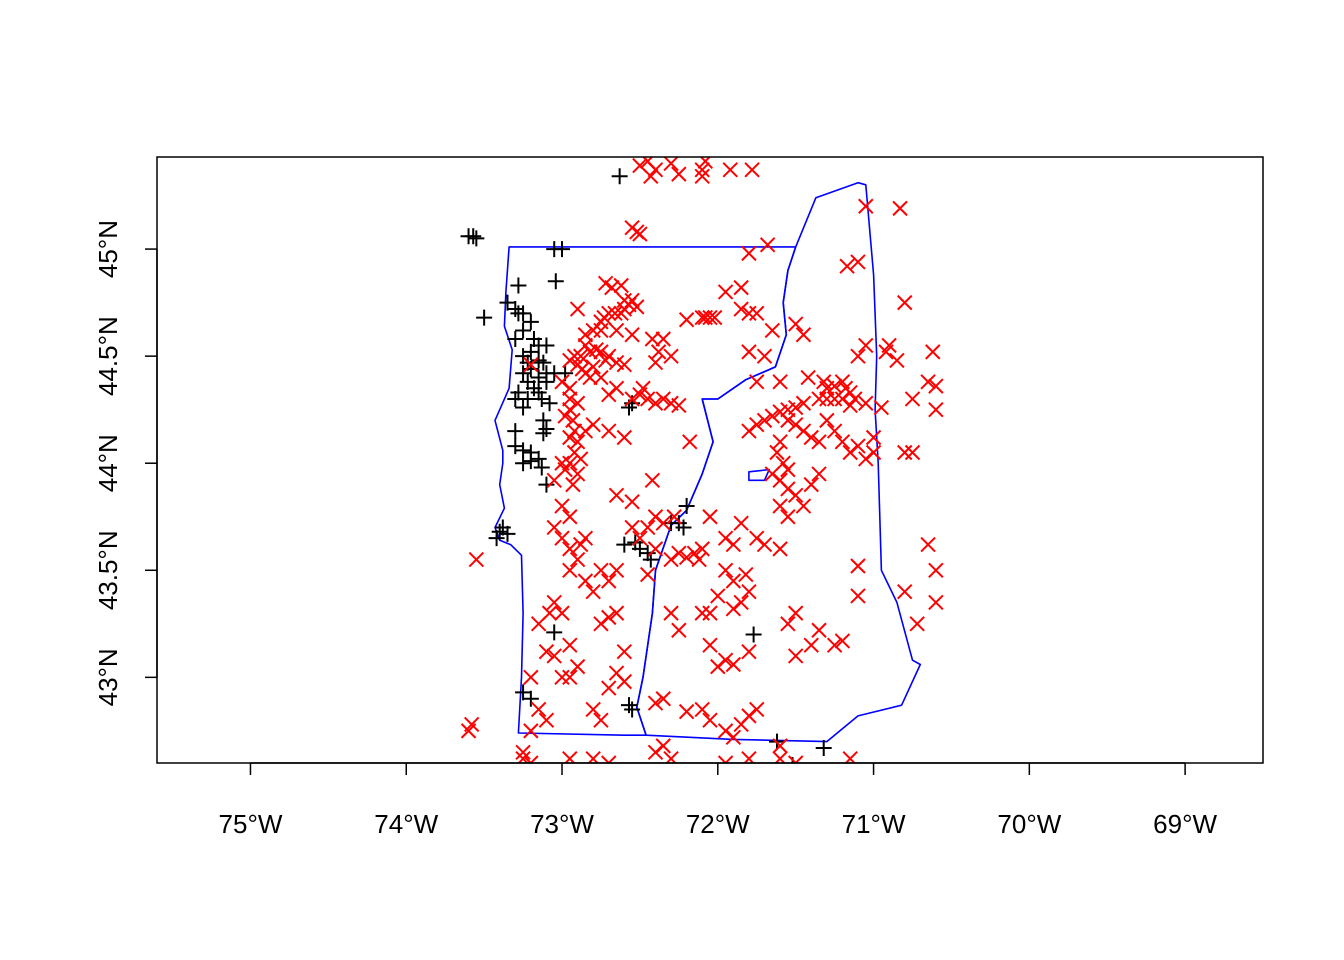 This screenshot has width=1344, height=960. Describe the element at coordinates (718, 800) in the screenshot. I see `x-axis: 75°W 74°W 73°W 72°W 71°W 70°W 69°W` at that location.